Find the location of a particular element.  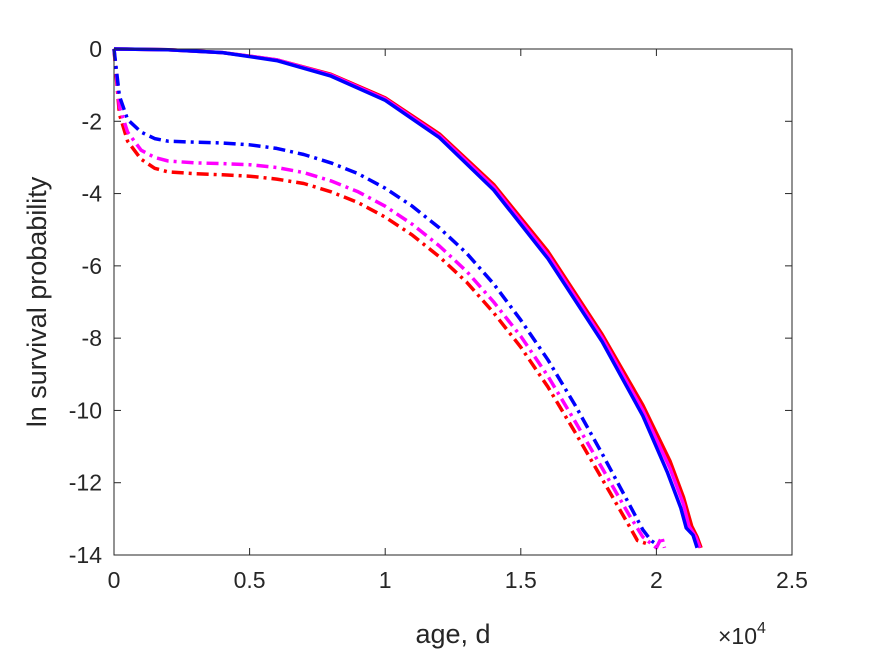

x-axis-label: age, d is located at coordinates (452, 634).